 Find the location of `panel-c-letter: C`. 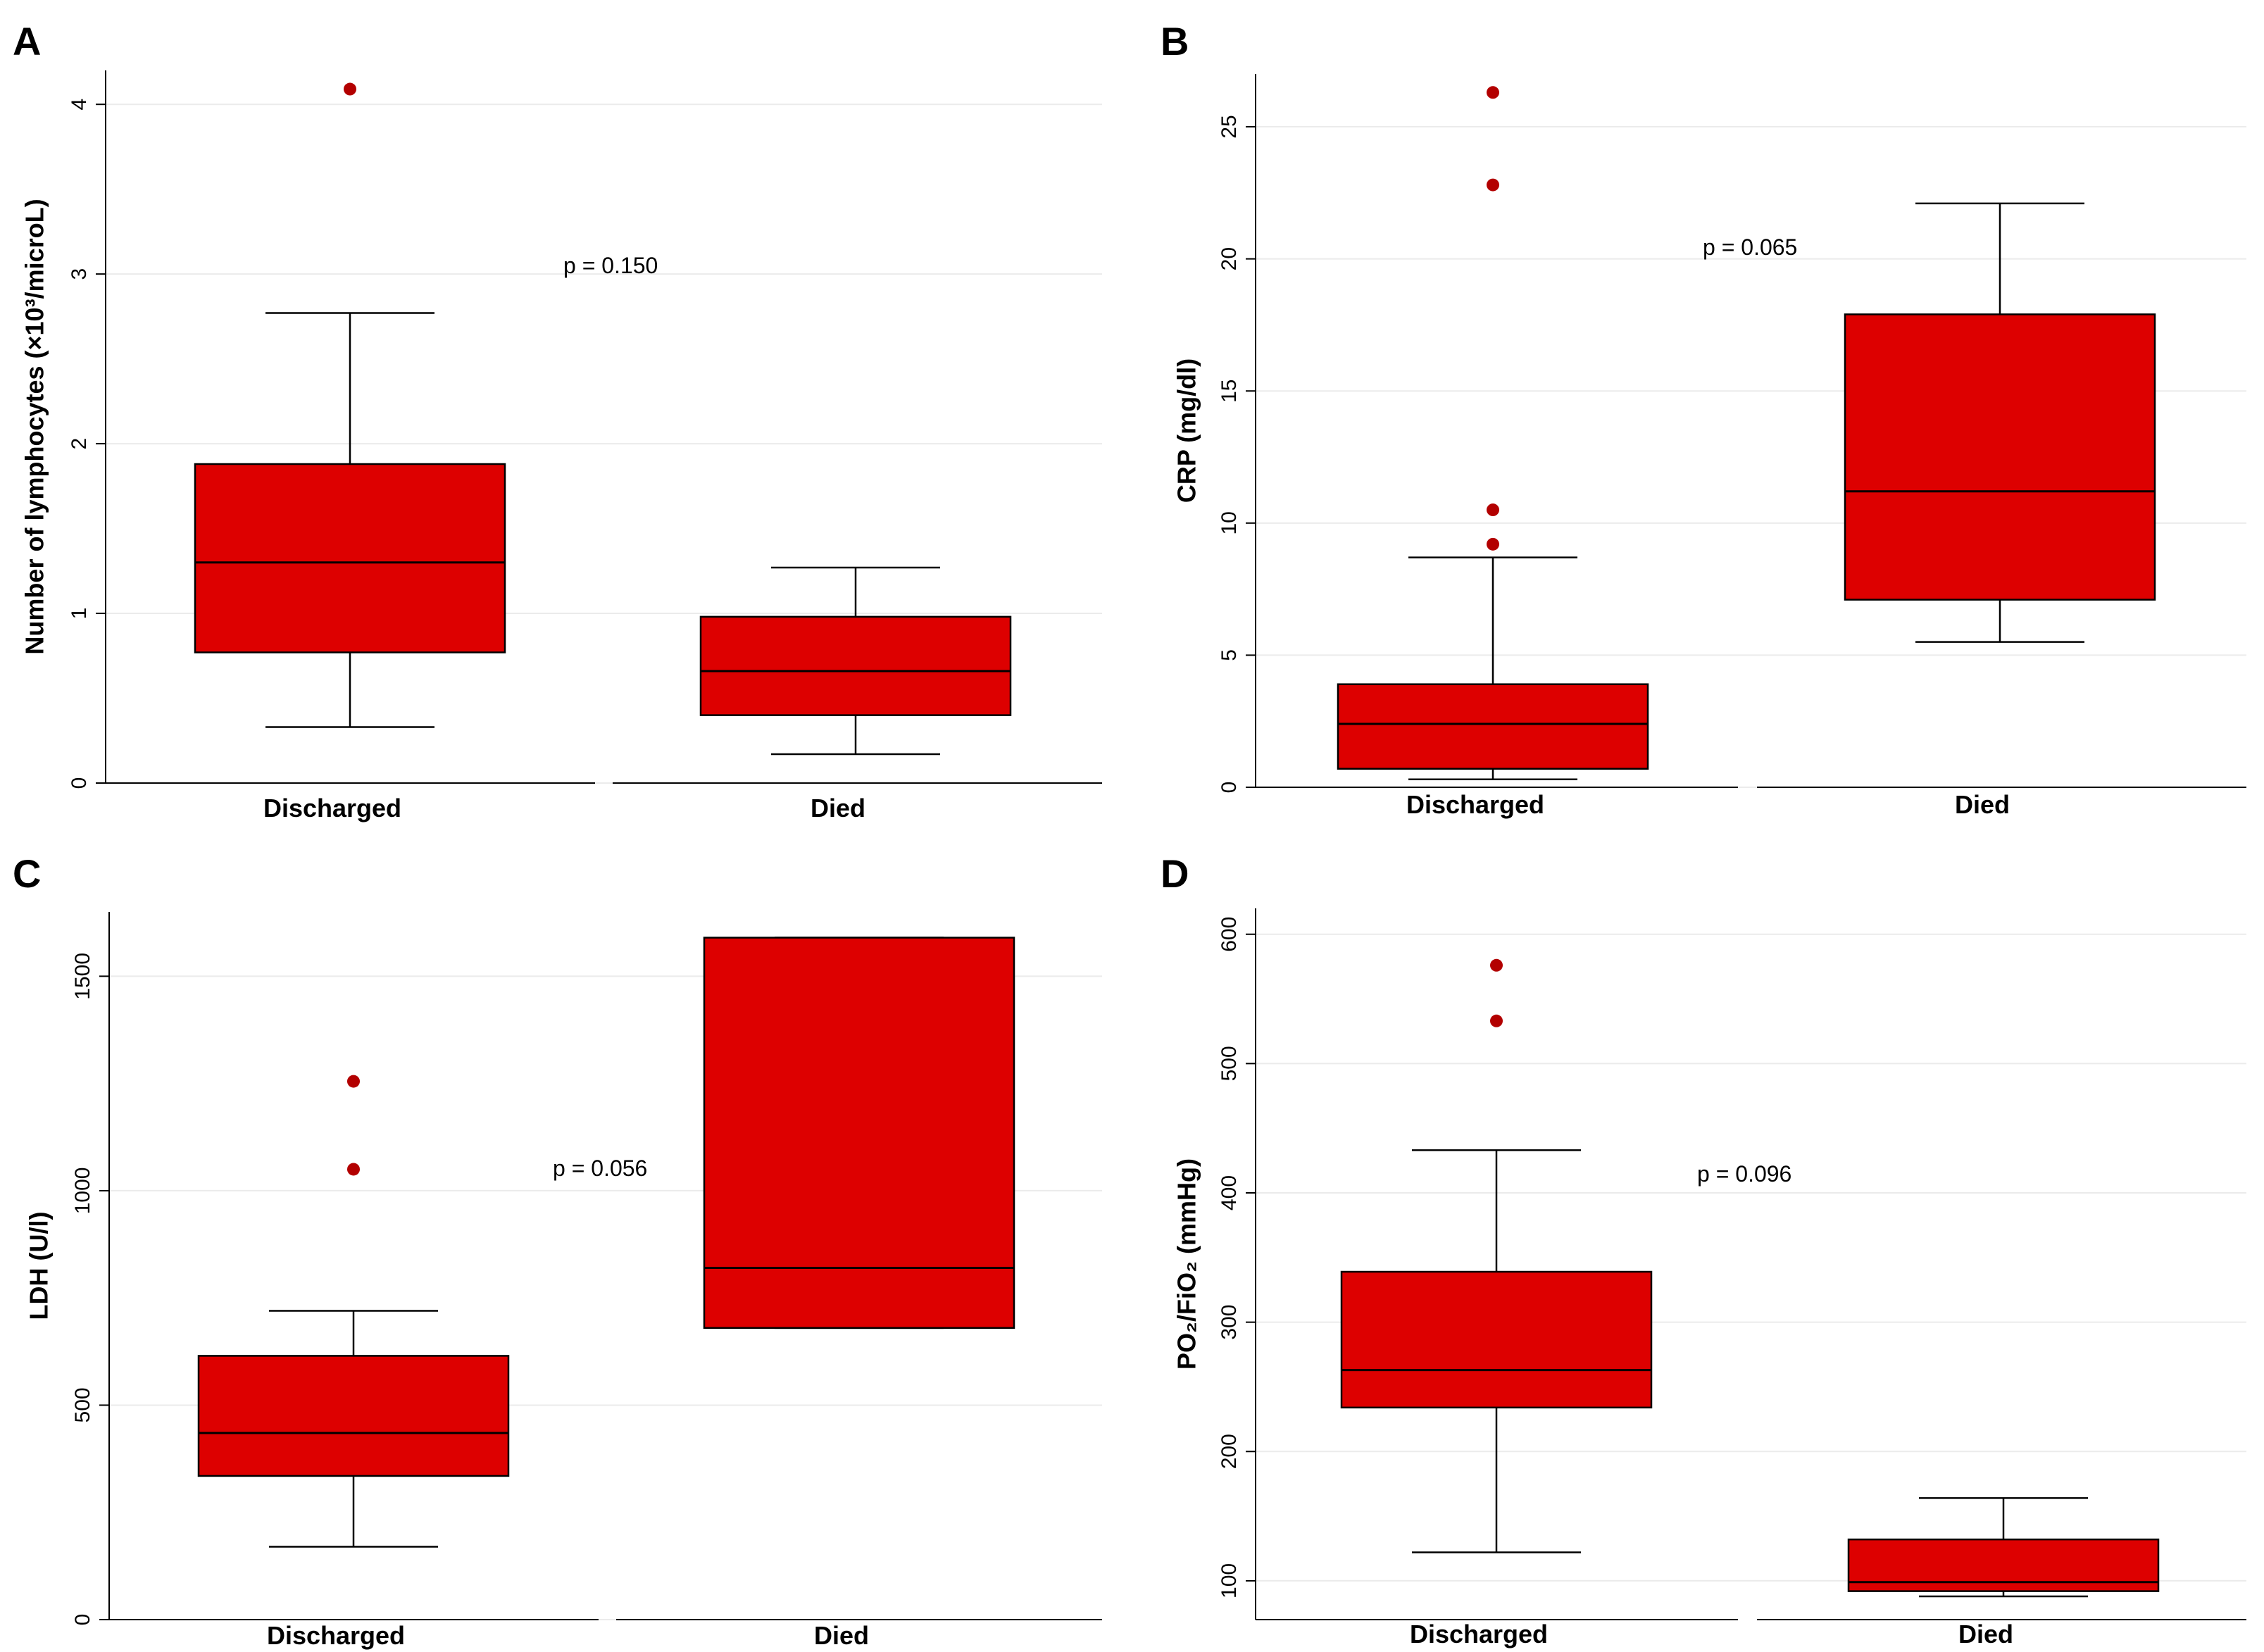

panel-c-letter: C is located at coordinates (27, 874).